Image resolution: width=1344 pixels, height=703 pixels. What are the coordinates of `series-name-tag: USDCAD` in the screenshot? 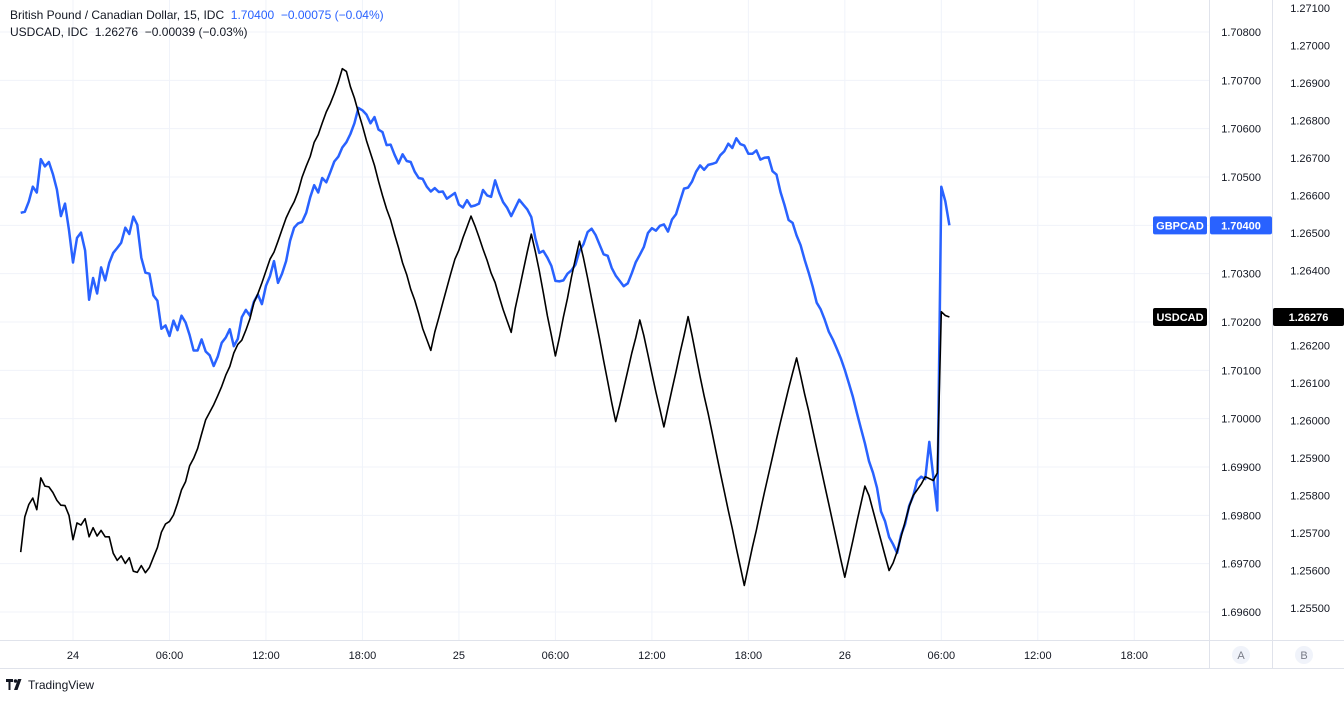 It's located at (1179, 318).